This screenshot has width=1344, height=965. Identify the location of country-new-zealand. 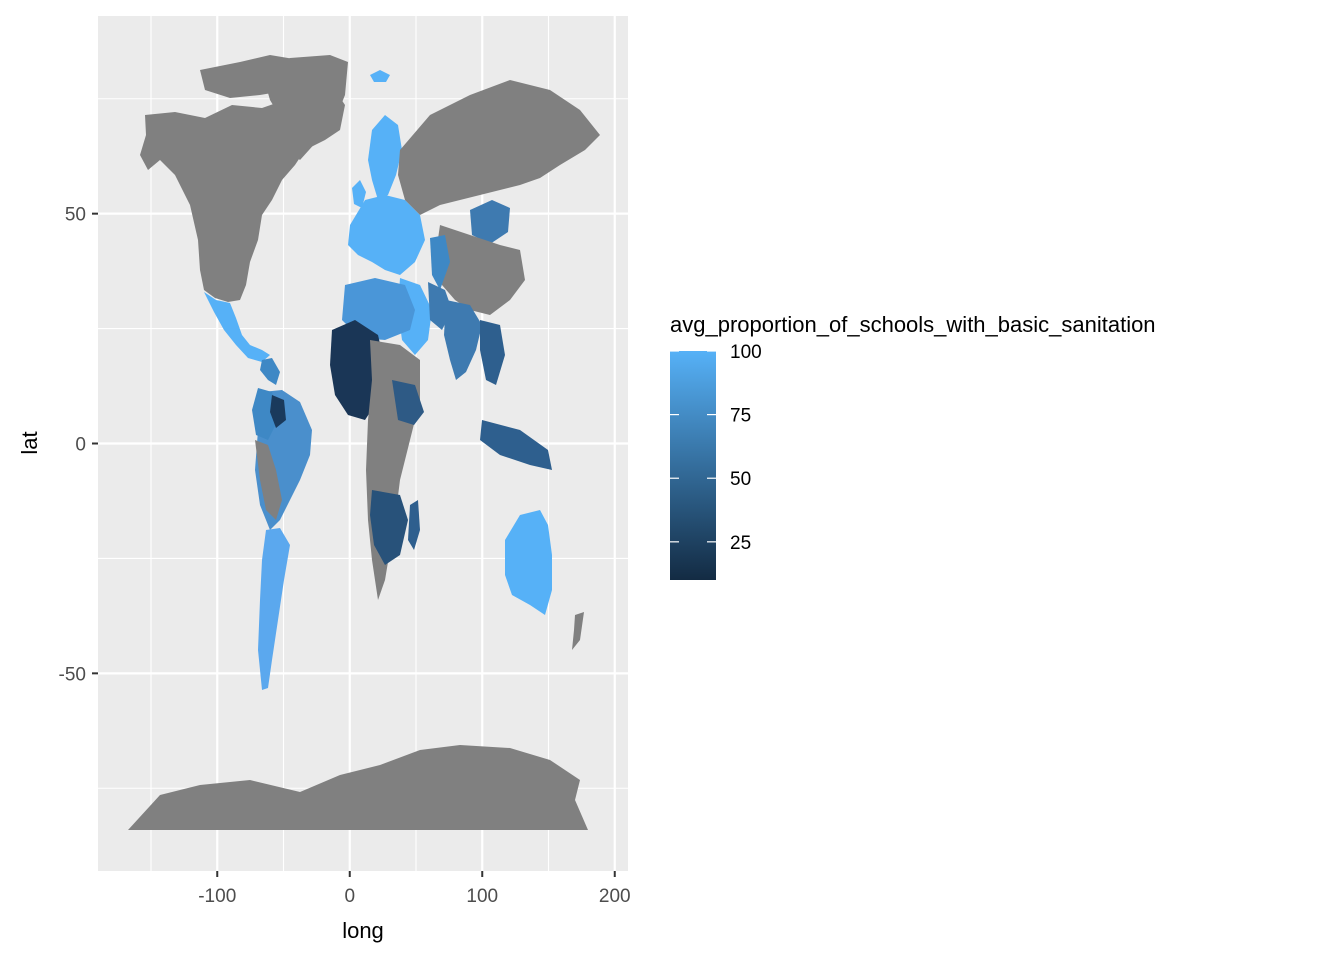
(578, 631).